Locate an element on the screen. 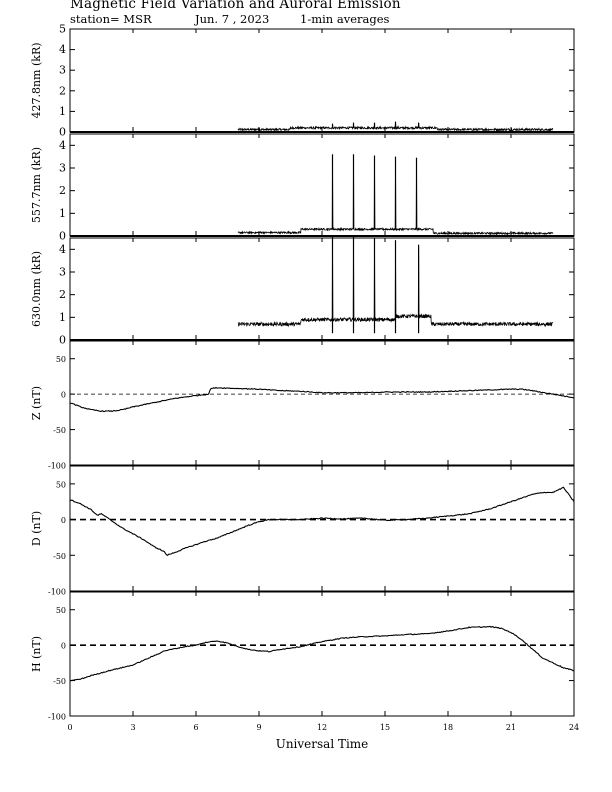 Image resolution: width=612 pixels, height=792 pixels. x-tick-label: 24 is located at coordinates (574, 727).